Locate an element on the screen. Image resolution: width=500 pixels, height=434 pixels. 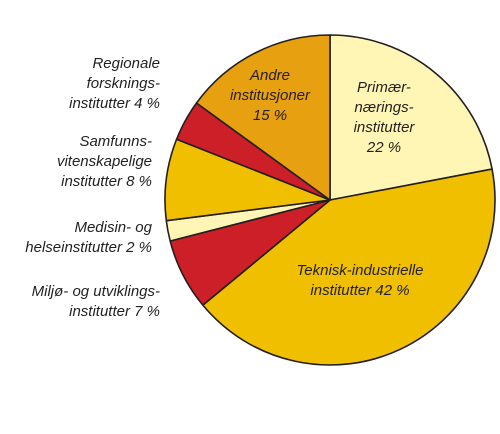
slice-label-6: Andre institusjoner 15 % is located at coordinates (270, 95).